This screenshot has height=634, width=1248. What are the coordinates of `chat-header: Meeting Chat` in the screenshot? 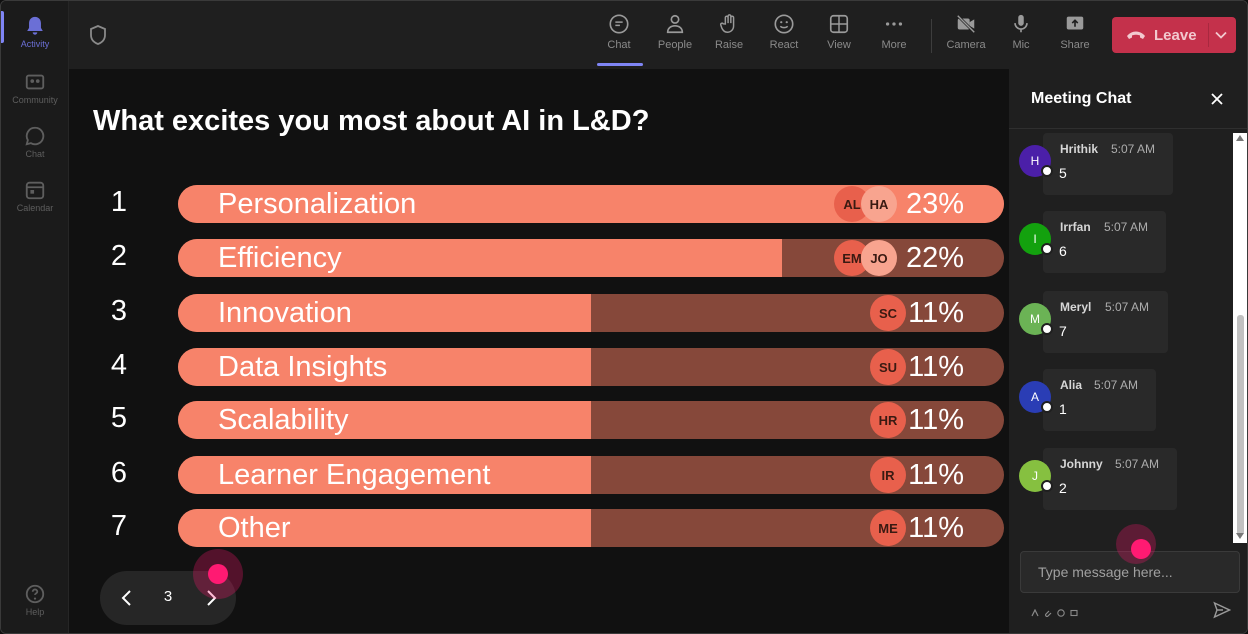 It's located at (1128, 99).